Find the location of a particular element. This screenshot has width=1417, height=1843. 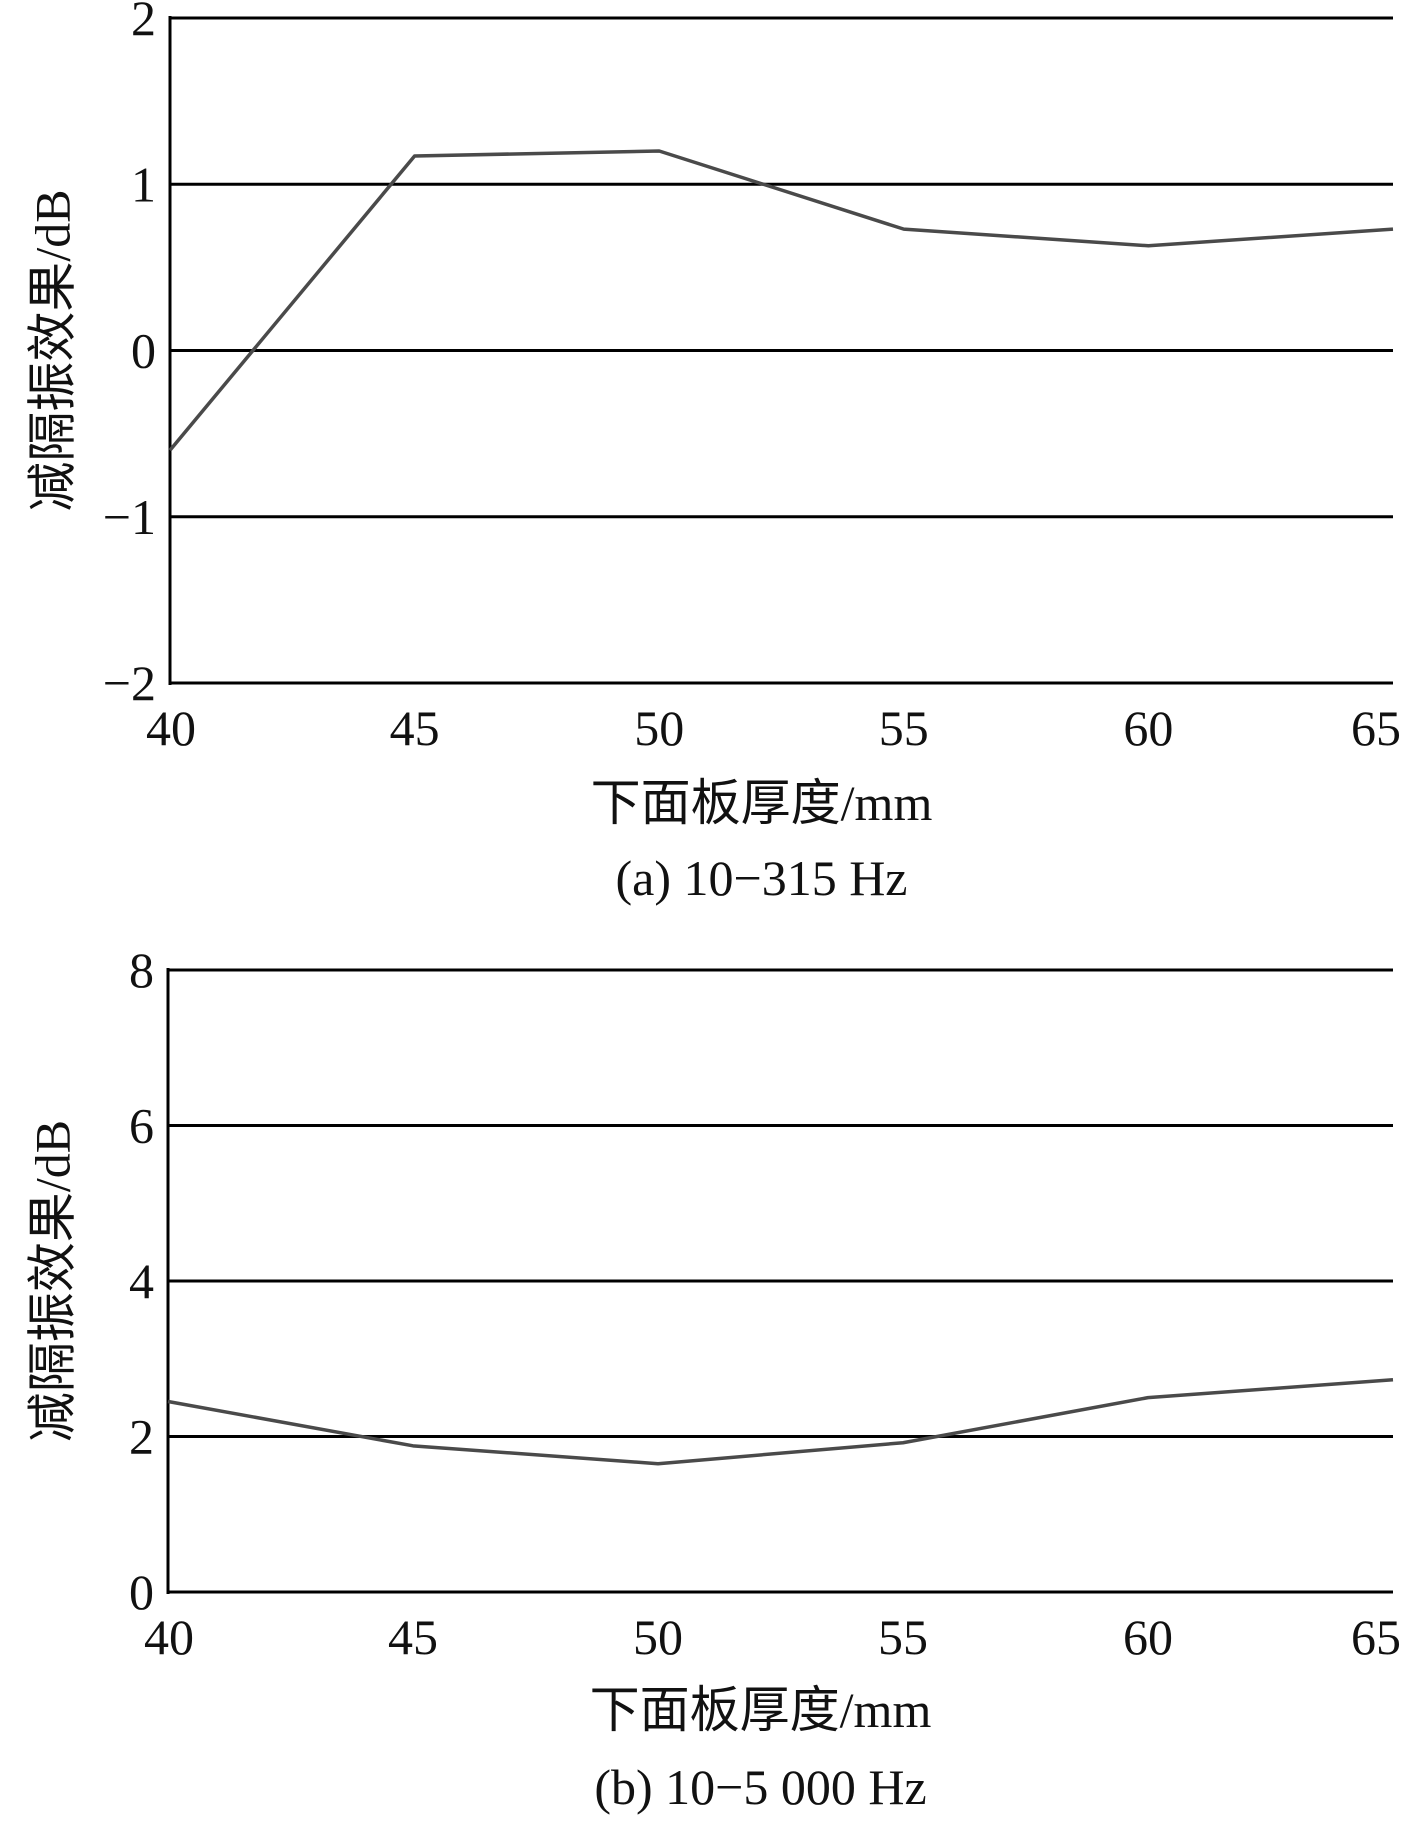

chart-a-y-tick-label: −2 is located at coordinates (129, 683).